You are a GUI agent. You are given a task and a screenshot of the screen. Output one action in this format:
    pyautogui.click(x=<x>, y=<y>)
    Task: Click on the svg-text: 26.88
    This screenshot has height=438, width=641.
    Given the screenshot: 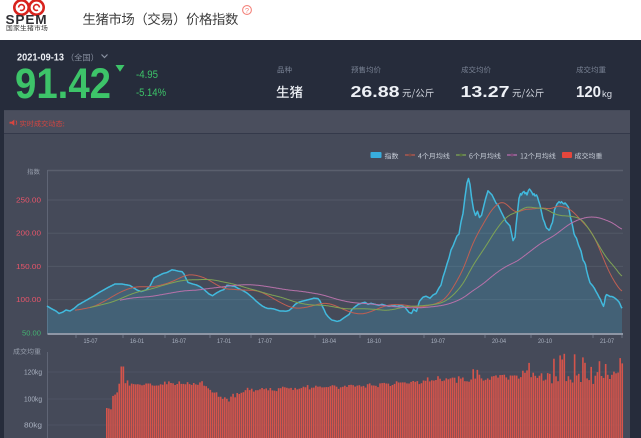 What is the action you would take?
    pyautogui.click(x=375, y=92)
    